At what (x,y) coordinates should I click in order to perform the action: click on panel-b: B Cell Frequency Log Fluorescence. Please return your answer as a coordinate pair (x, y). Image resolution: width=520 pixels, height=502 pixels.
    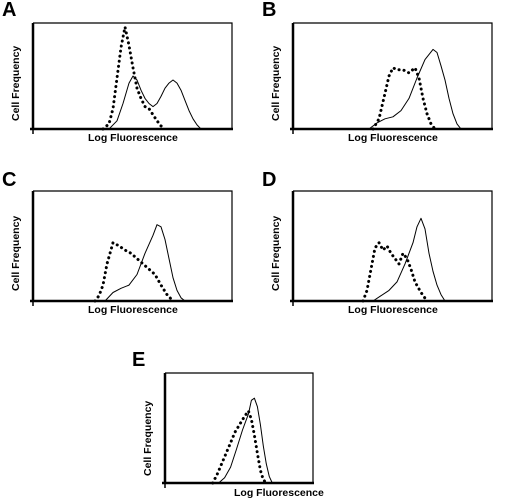
    Looking at the image, I should click on (390, 75).